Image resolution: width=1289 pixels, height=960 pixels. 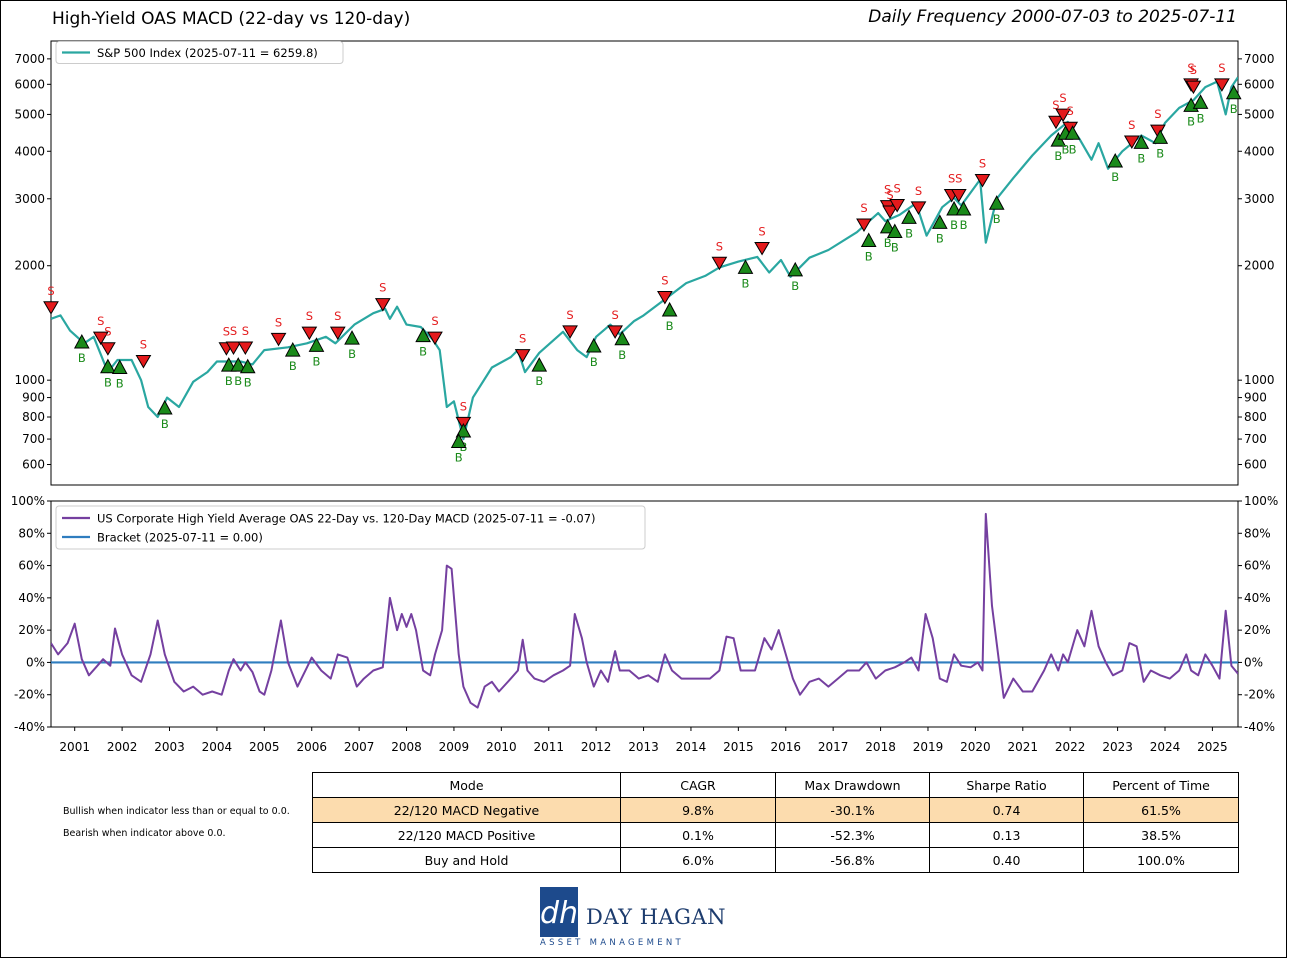 What do you see at coordinates (785, 747) in the screenshot?
I see `x-tick-label: 2016` at bounding box center [785, 747].